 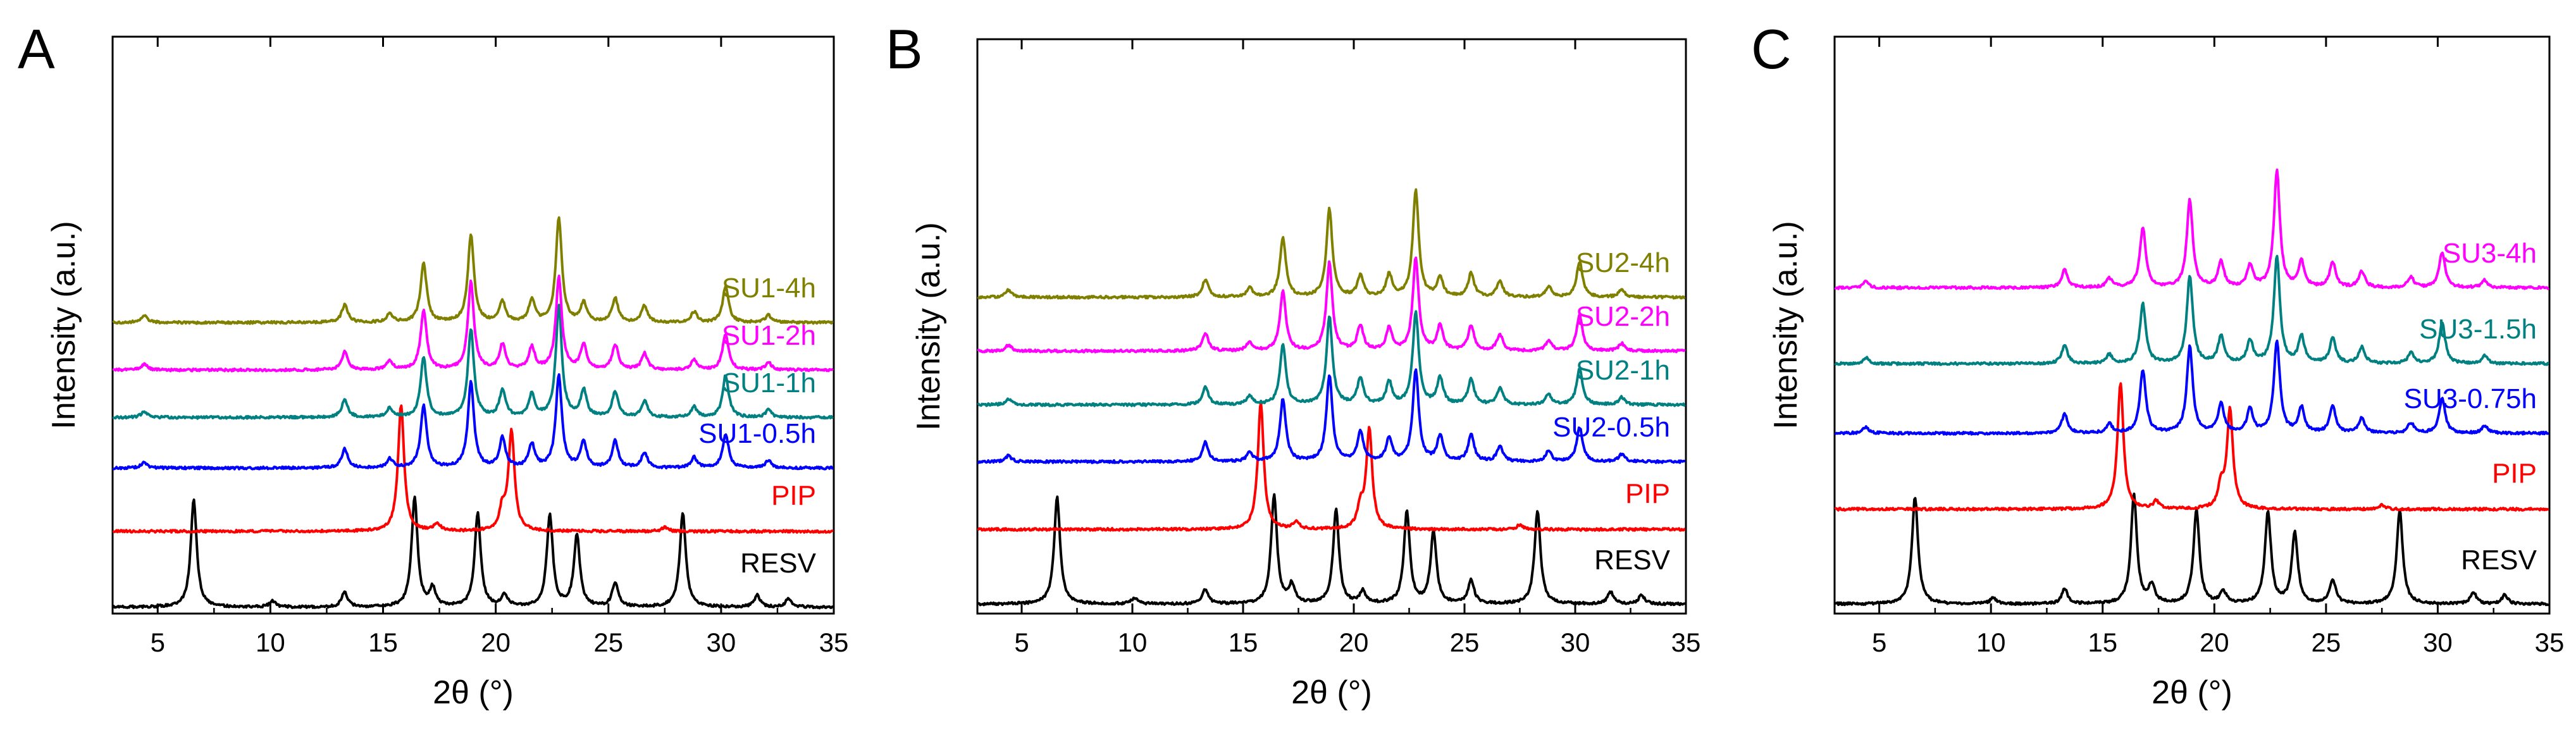 What do you see at coordinates (473, 270) in the screenshot?
I see `trace-su1-4h` at bounding box center [473, 270].